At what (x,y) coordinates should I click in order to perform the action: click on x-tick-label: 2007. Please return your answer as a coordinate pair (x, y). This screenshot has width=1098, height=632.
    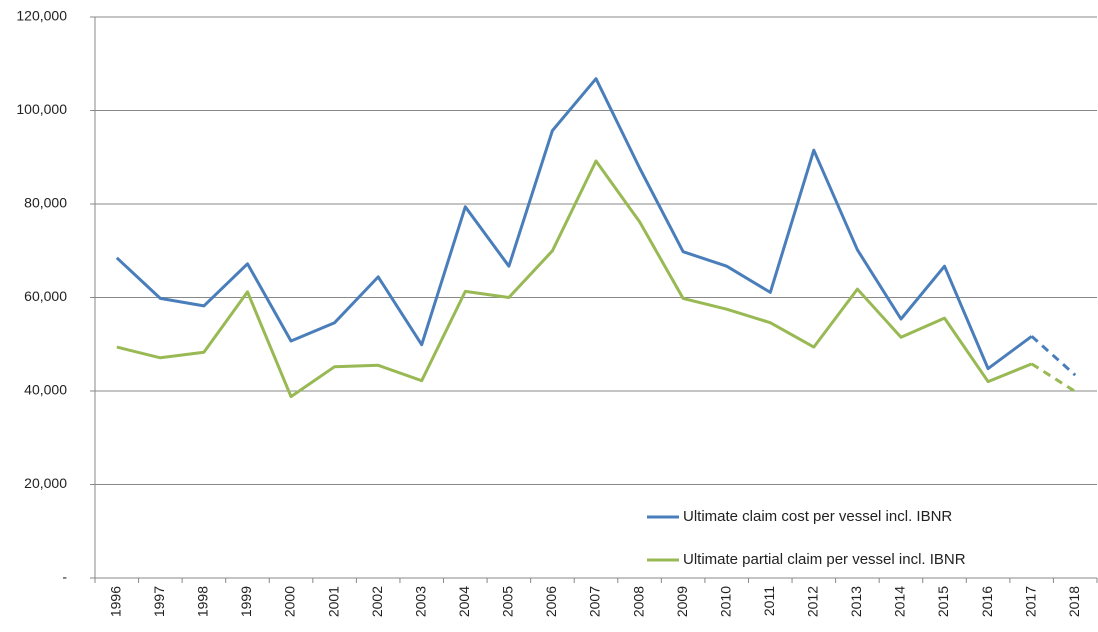
    Looking at the image, I should click on (595, 601).